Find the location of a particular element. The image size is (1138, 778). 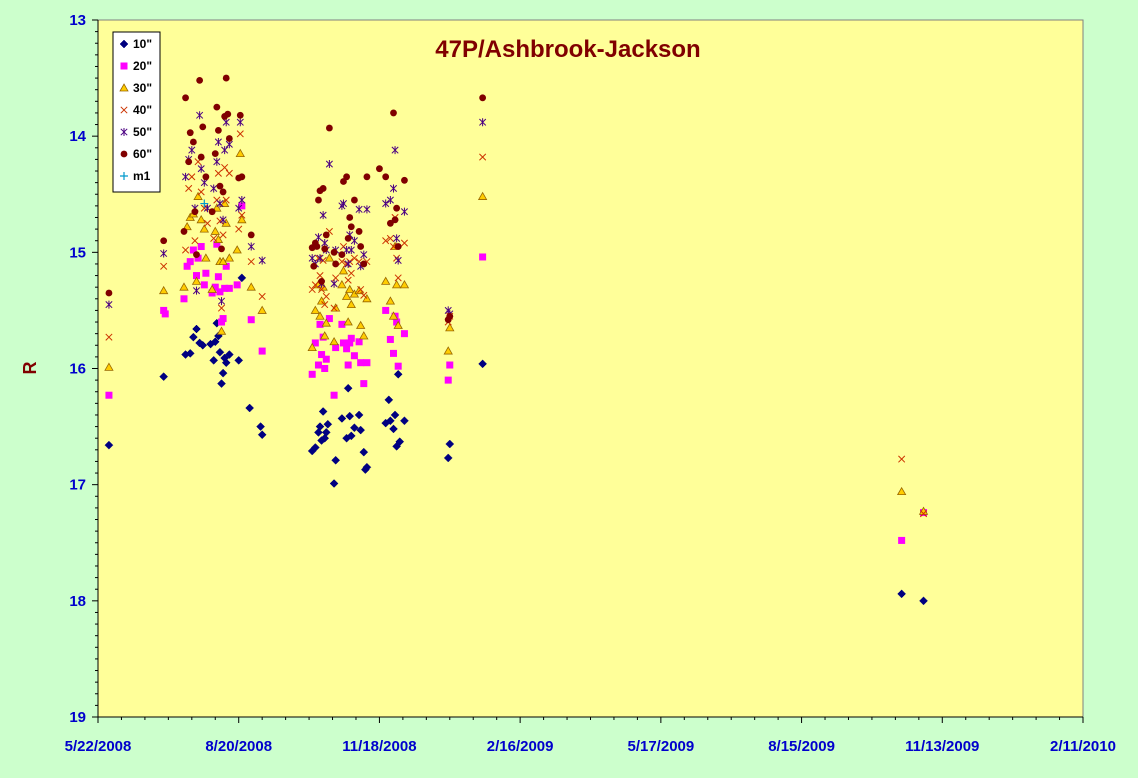

x-tick-label: 11/13/2009 is located at coordinates (942, 746).